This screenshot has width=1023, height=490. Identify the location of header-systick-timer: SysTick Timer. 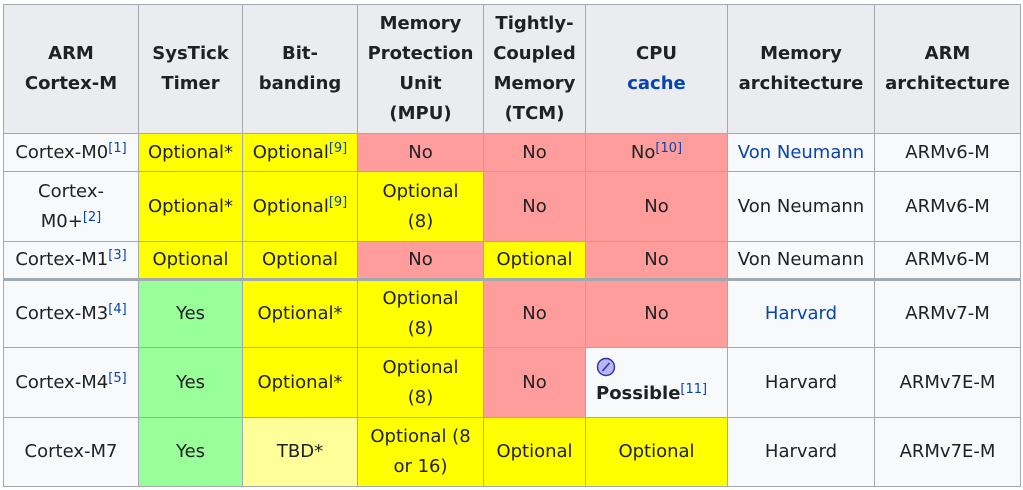
(190, 69).